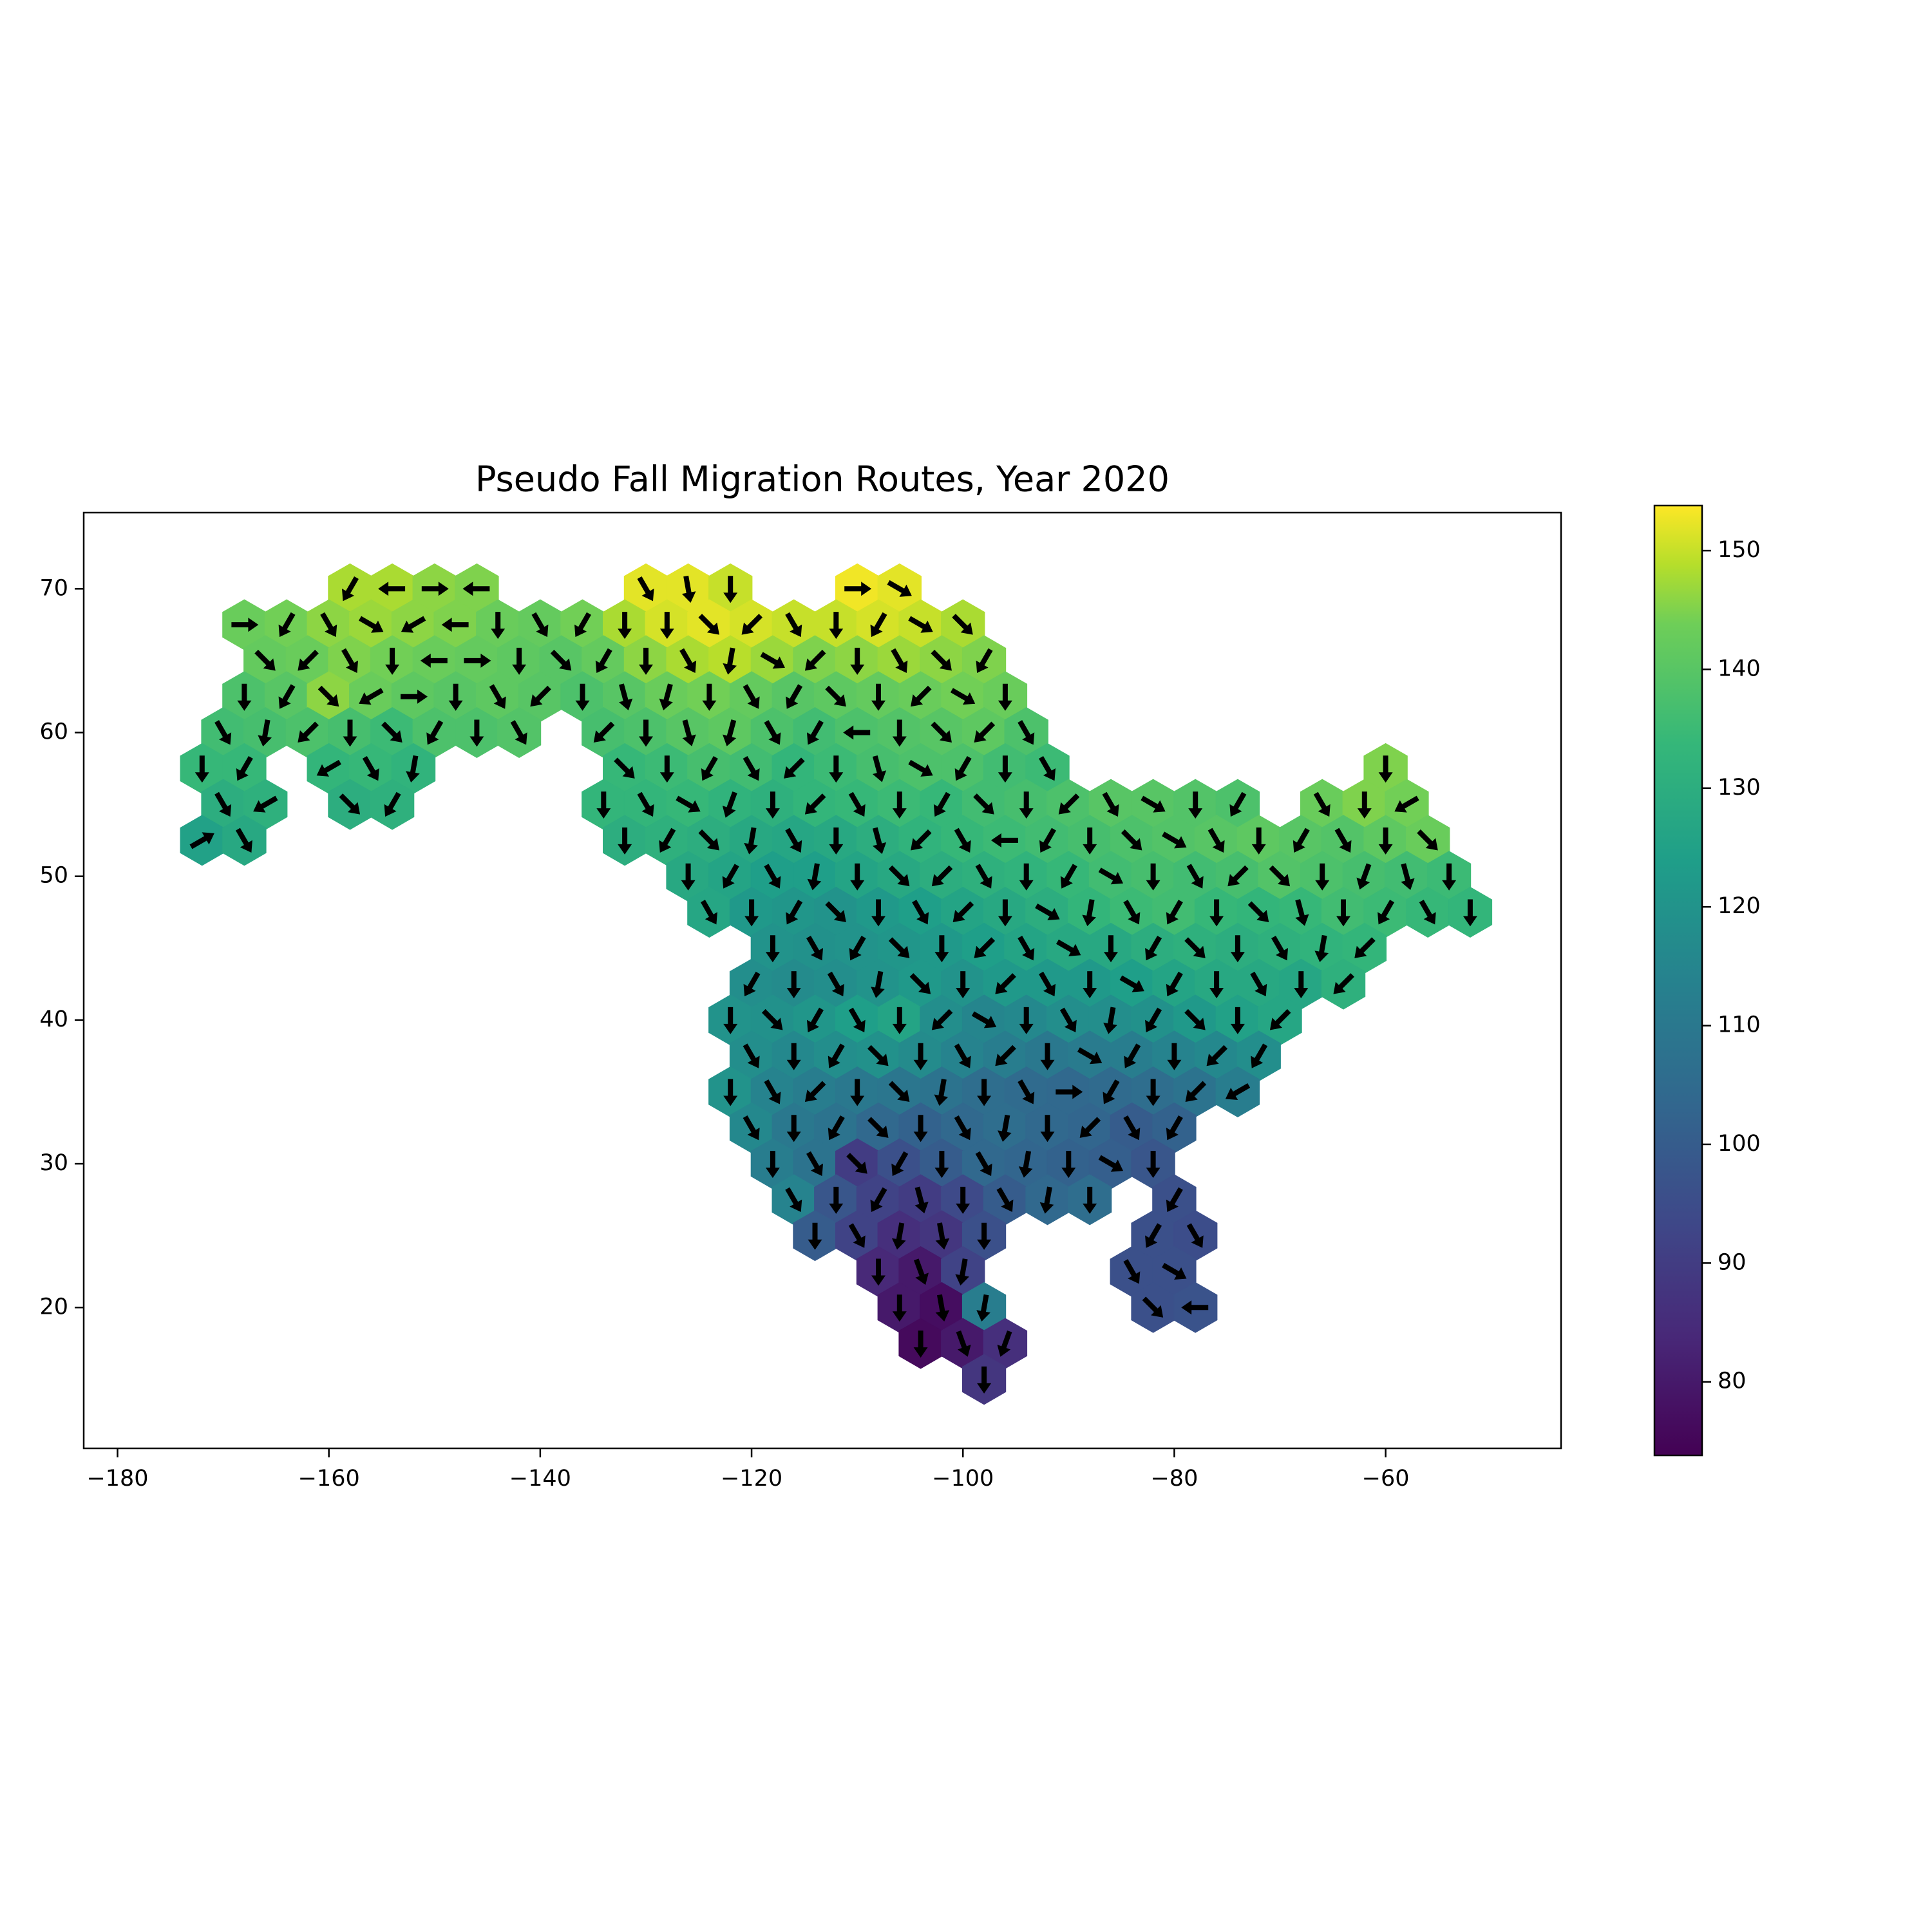 The height and width of the screenshot is (1932, 1932). Describe the element at coordinates (822, 480) in the screenshot. I see `chart-title: Pseudo Fall Migration Routes, Year 2020` at that location.